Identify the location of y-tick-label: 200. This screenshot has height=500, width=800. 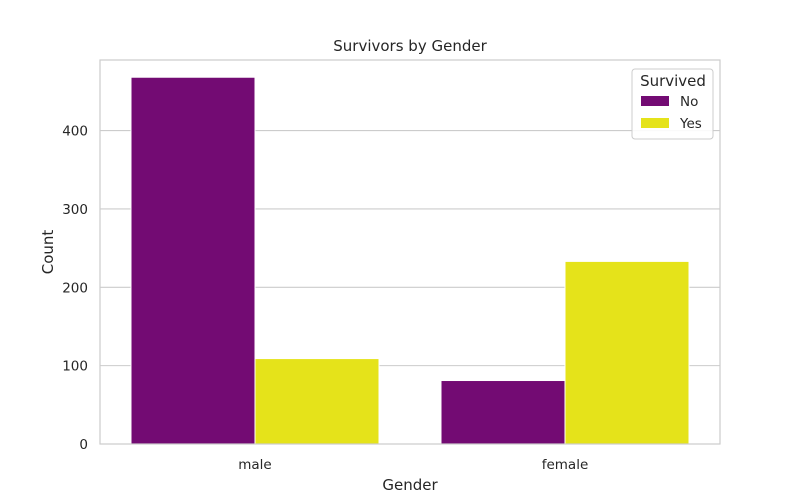
(75, 288).